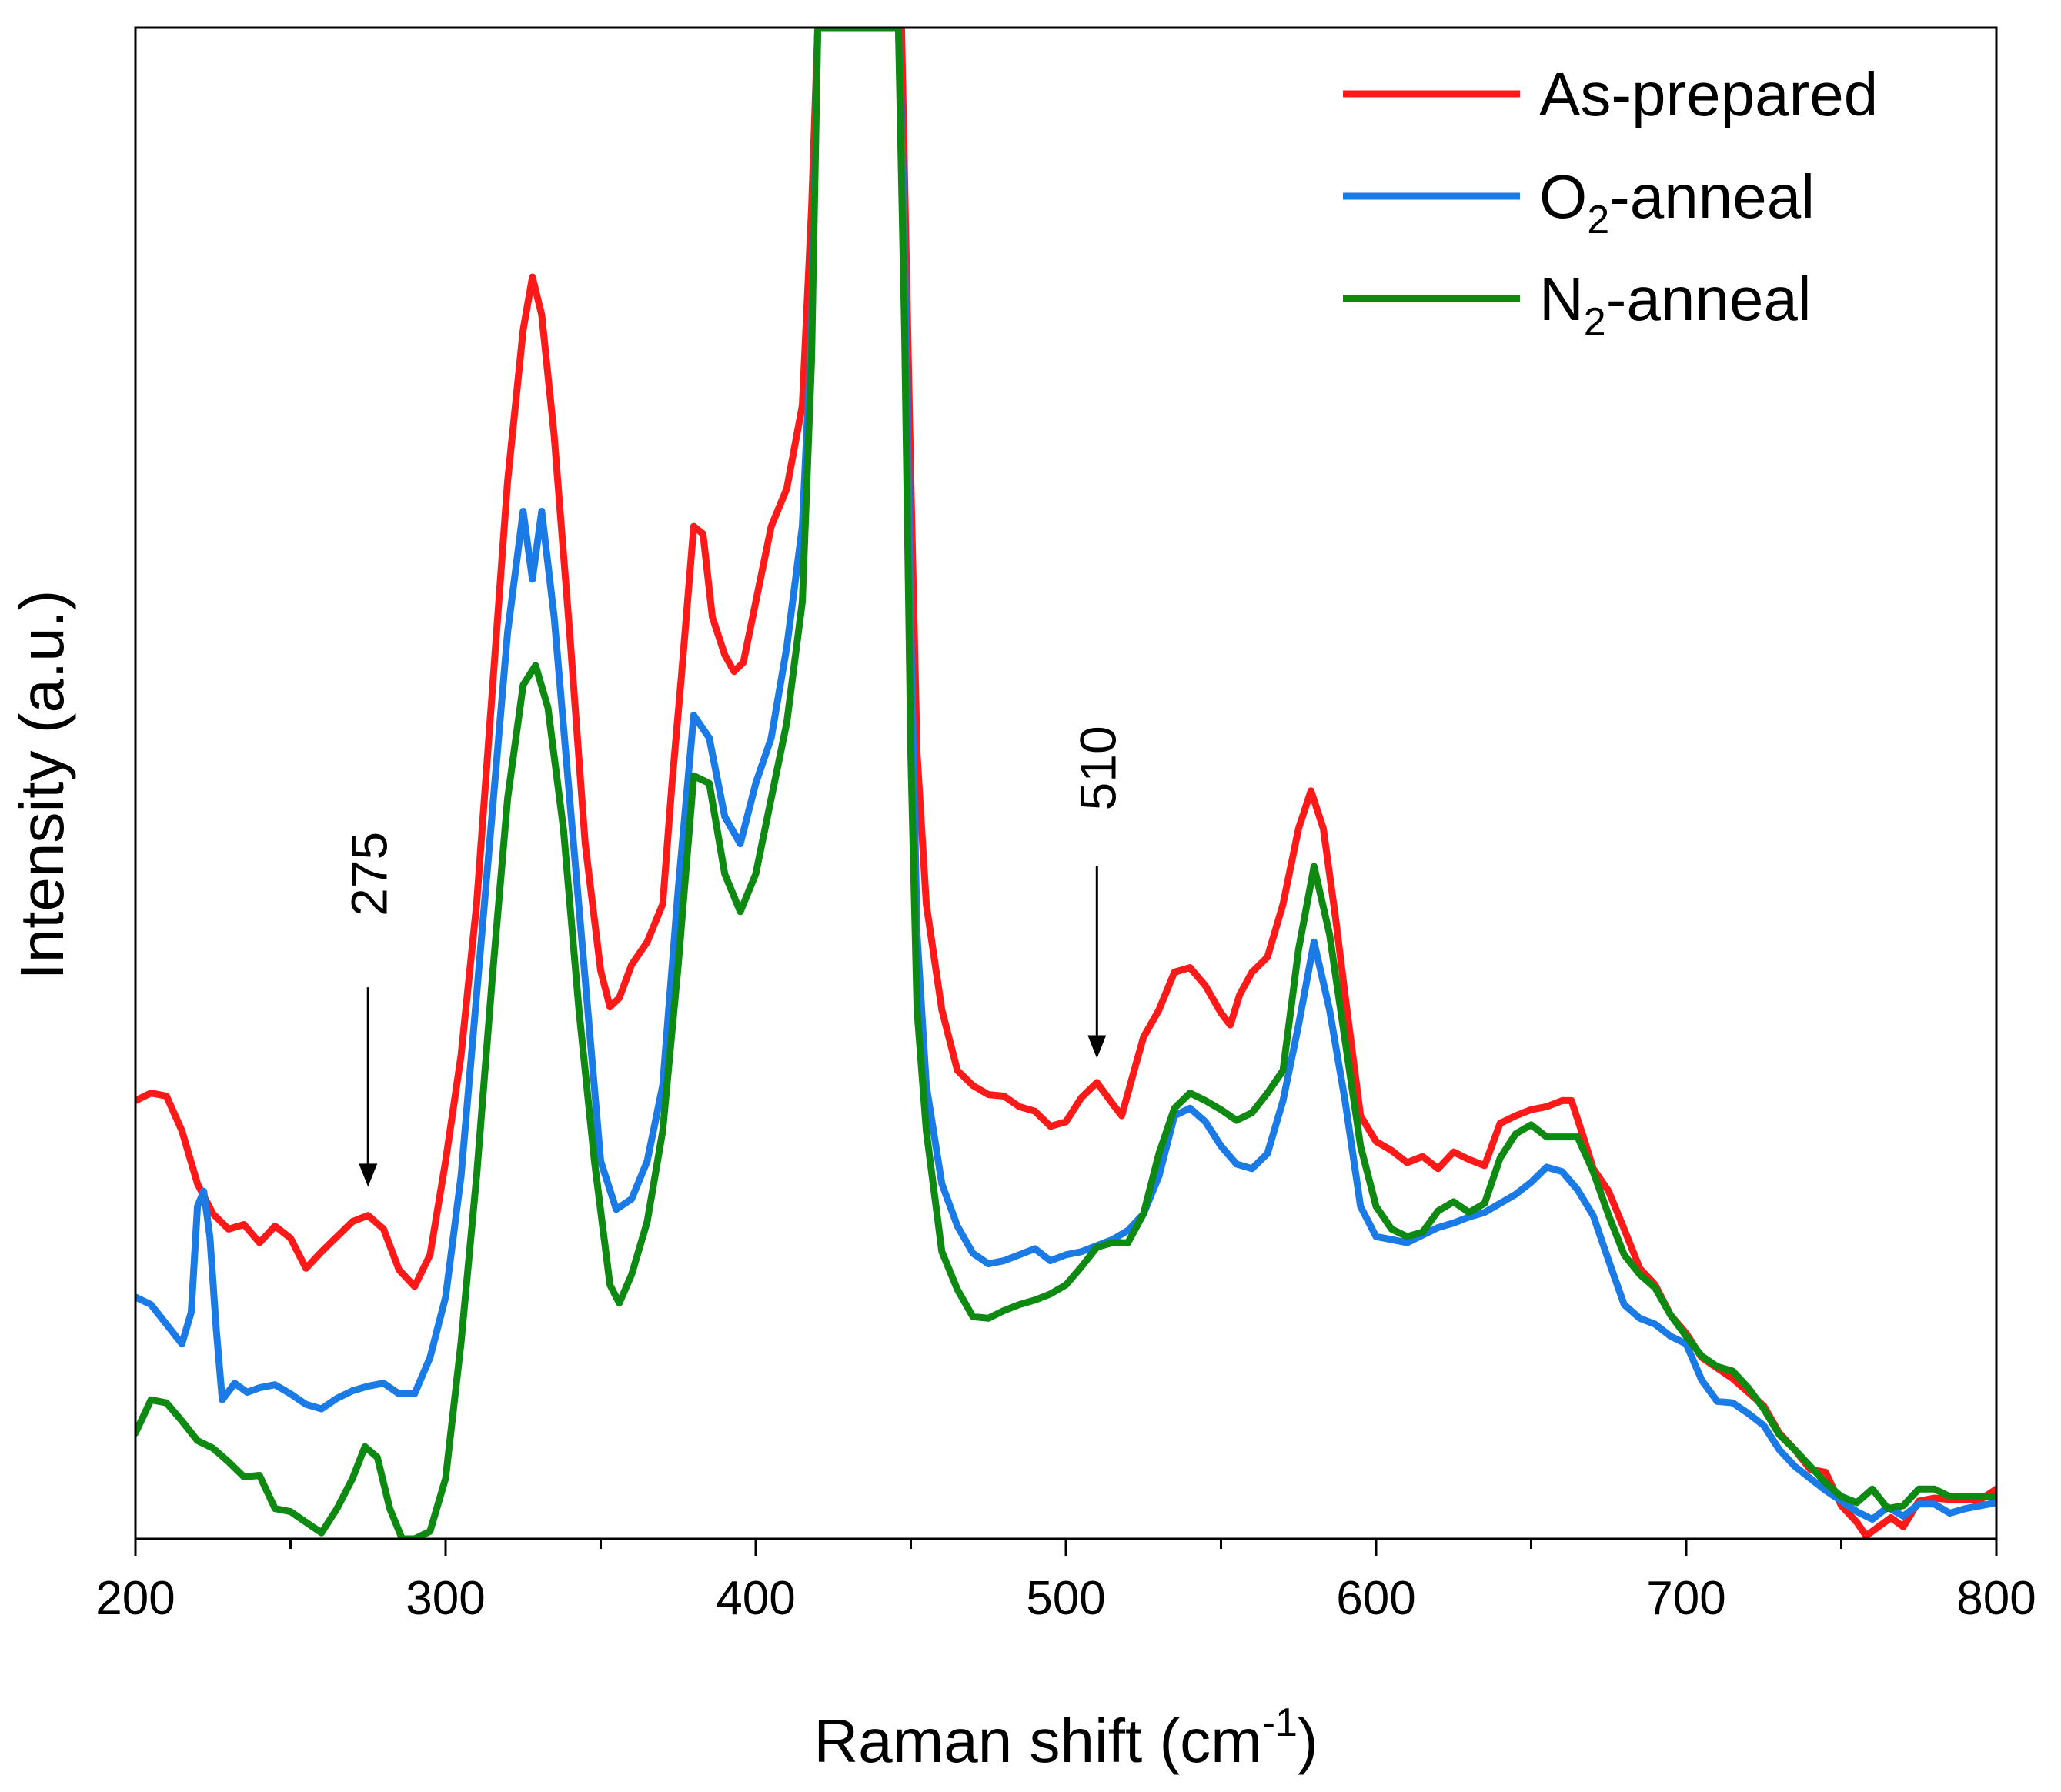 The width and height of the screenshot is (2061, 1792). What do you see at coordinates (1037, 1741) in the screenshot?
I see `x-axis-title-main: Raman shift (cm` at bounding box center [1037, 1741].